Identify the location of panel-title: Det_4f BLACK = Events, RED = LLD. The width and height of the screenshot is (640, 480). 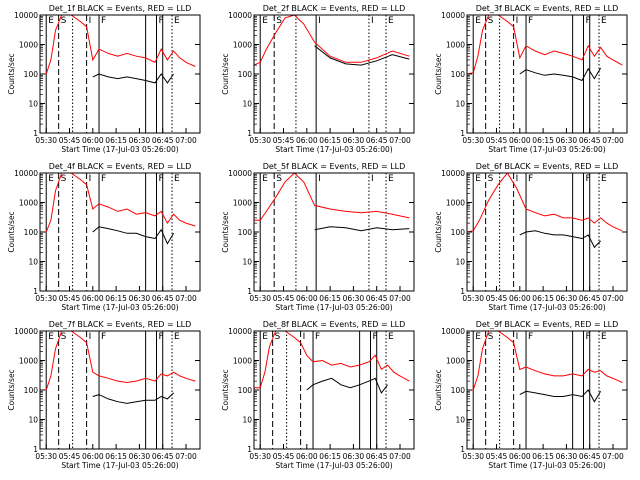
(120, 166).